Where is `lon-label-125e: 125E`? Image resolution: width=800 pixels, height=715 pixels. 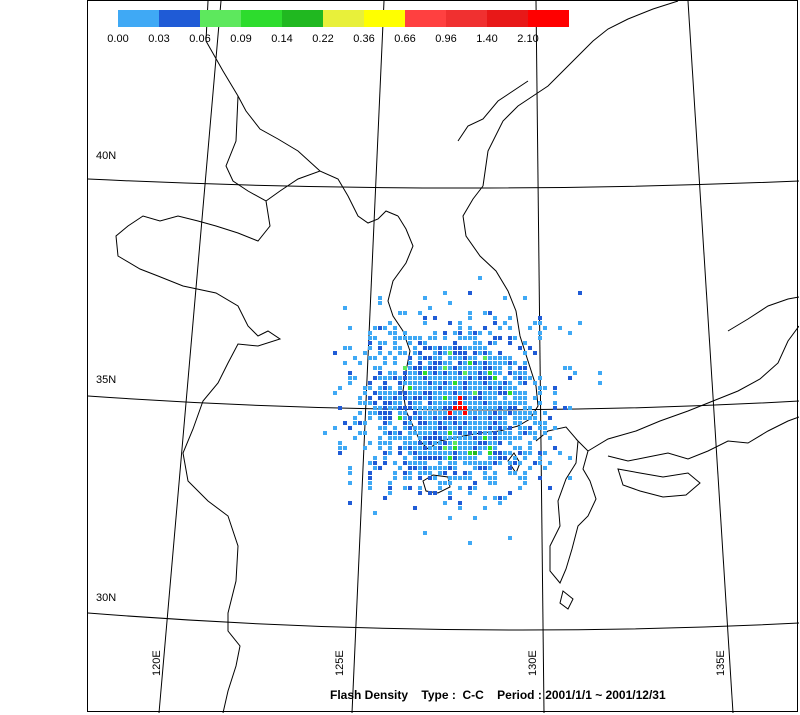
lon-label-125e: 125E is located at coordinates (340, 663).